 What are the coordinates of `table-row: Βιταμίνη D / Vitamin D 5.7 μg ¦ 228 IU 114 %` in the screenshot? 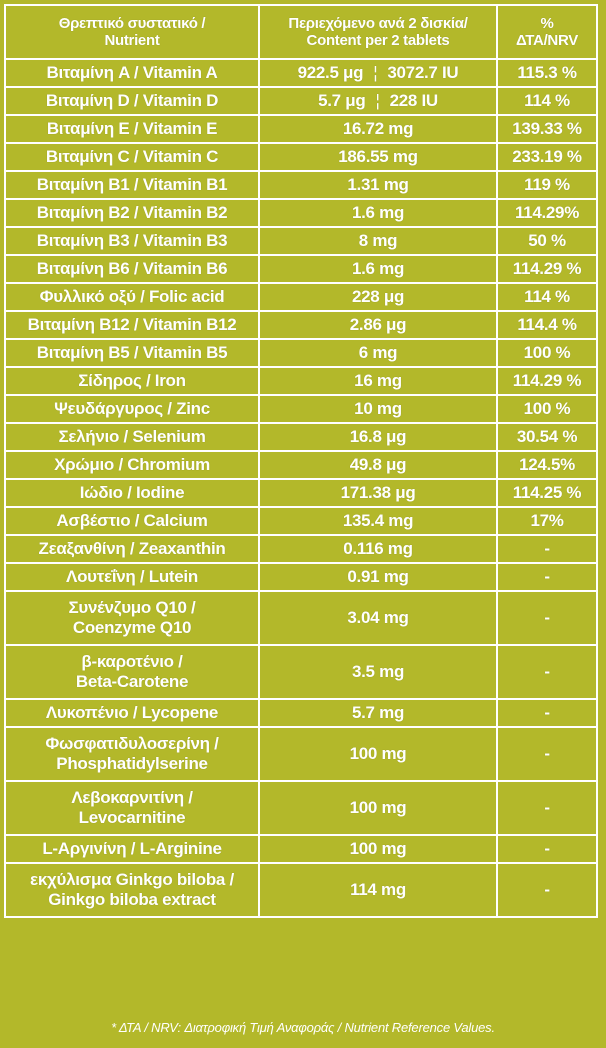 It's located at (301, 101).